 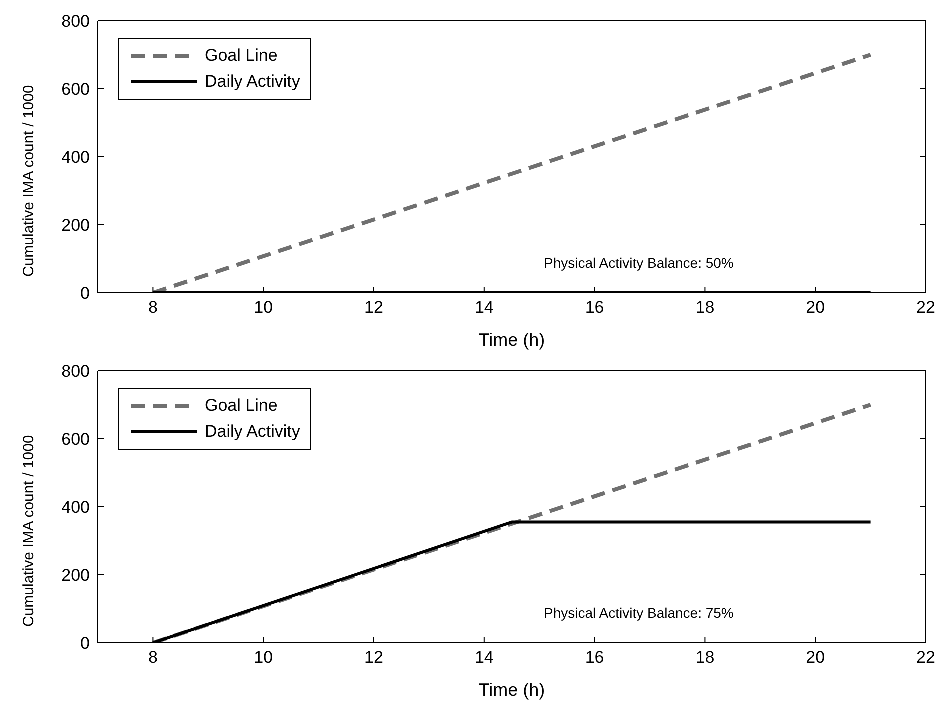 What do you see at coordinates (639, 613) in the screenshot?
I see `annotation: Physical Activity Balance: 75%` at bounding box center [639, 613].